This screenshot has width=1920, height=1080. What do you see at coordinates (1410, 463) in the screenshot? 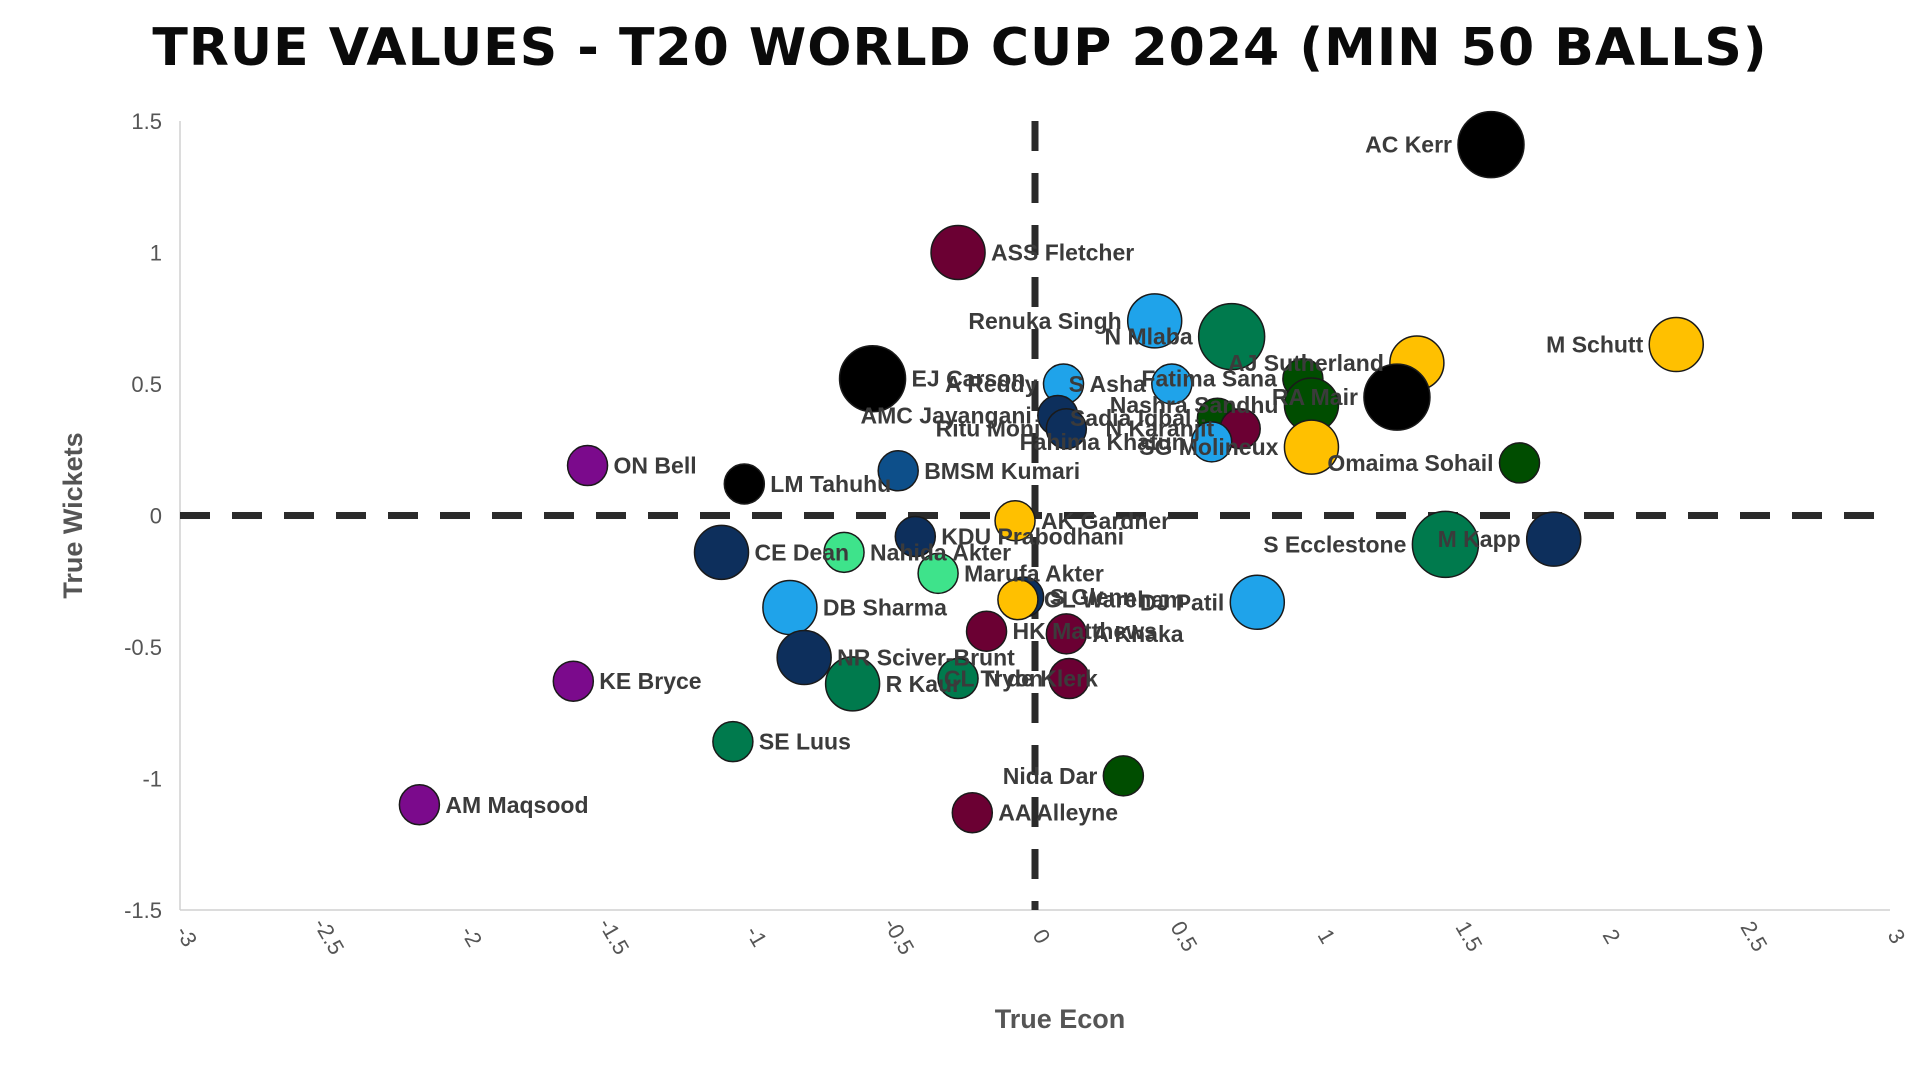
I see `point-label: Omaima Sohail` at bounding box center [1410, 463].